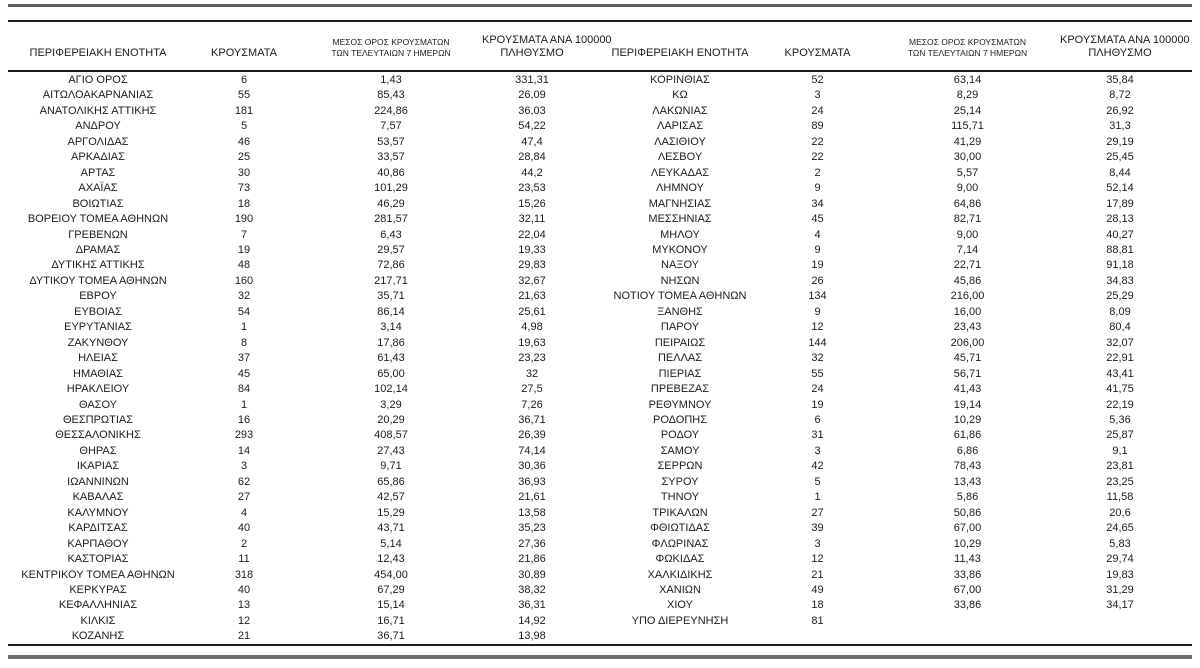 This screenshot has height=668, width=1200. Describe the element at coordinates (1120, 605) in the screenshot. I see `per100k-cell: 34,17` at that location.